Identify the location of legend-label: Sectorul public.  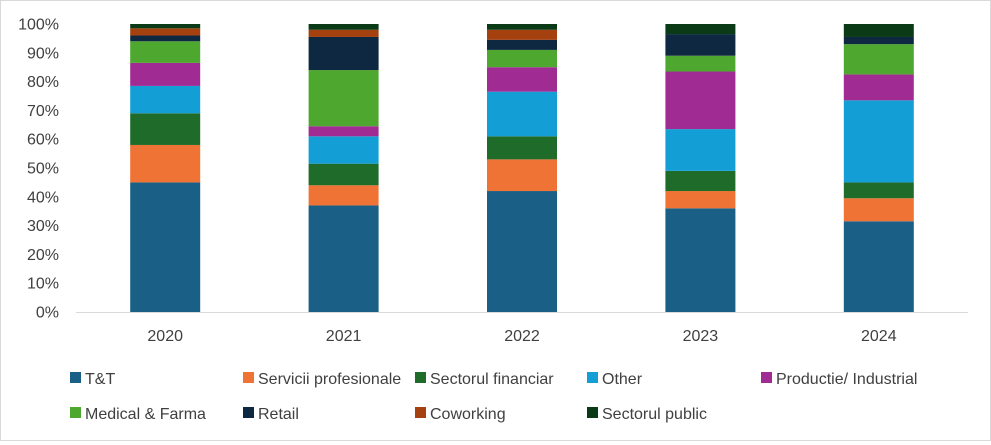
(654, 414).